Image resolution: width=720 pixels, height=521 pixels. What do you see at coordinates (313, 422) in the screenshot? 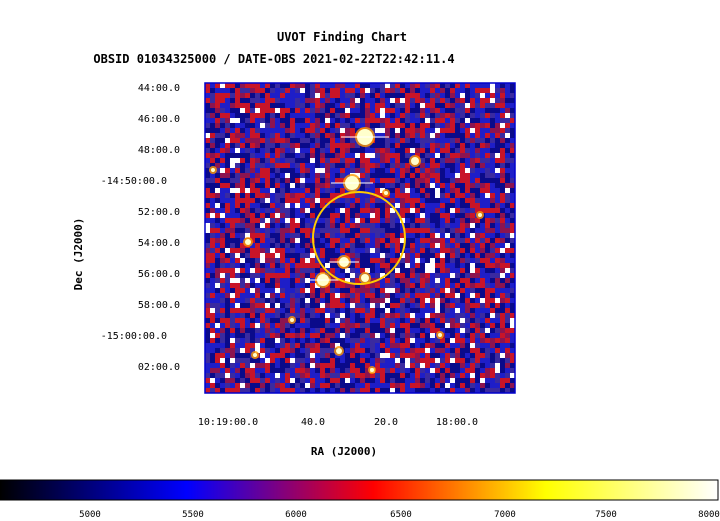
I see `x-tick-label: 40.0` at bounding box center [313, 422].